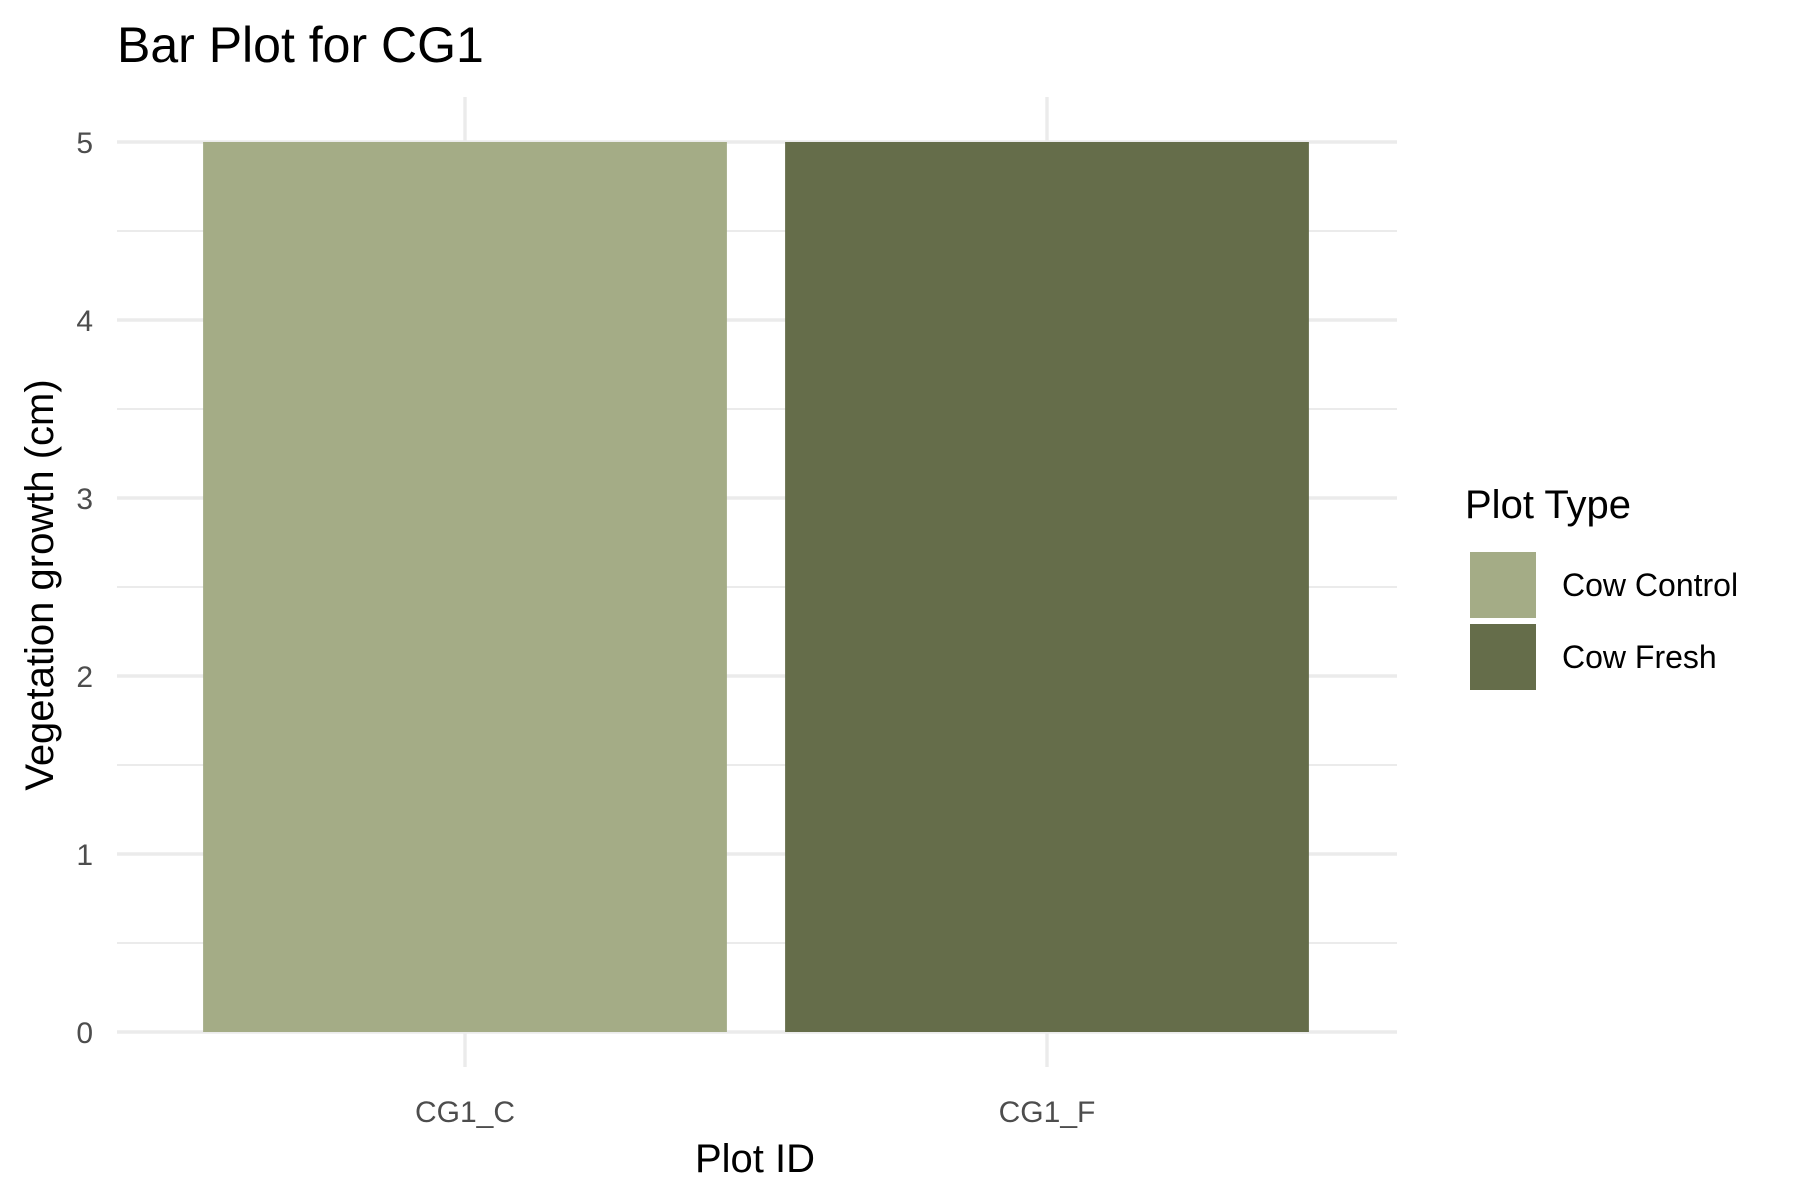 The width and height of the screenshot is (1800, 1200). Describe the element at coordinates (84, 321) in the screenshot. I see `y-tick-label: 4` at that location.